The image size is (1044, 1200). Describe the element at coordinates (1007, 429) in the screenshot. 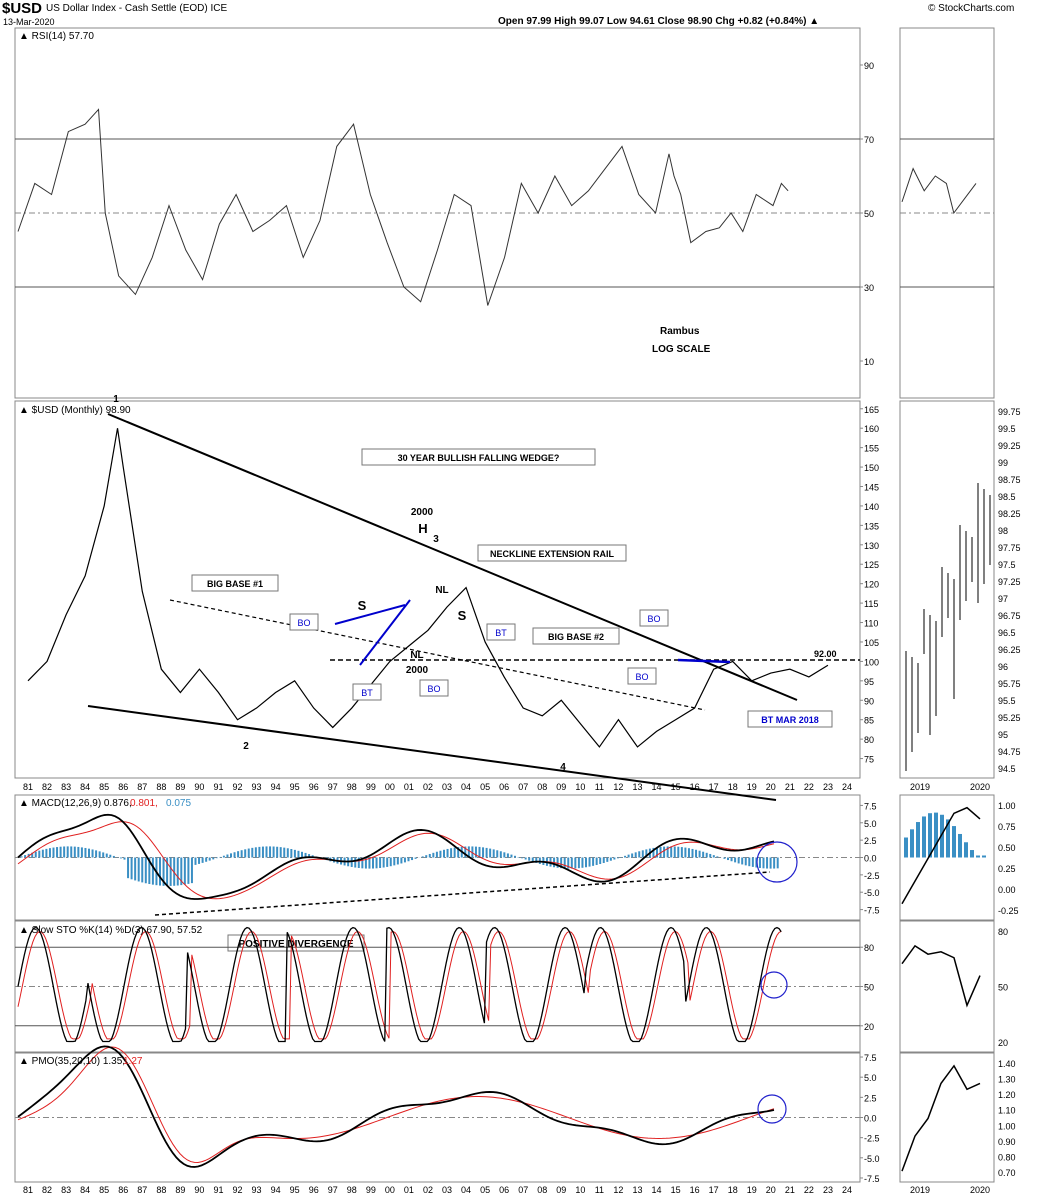

I see `price-mini-ytick-label: 99.5` at that location.